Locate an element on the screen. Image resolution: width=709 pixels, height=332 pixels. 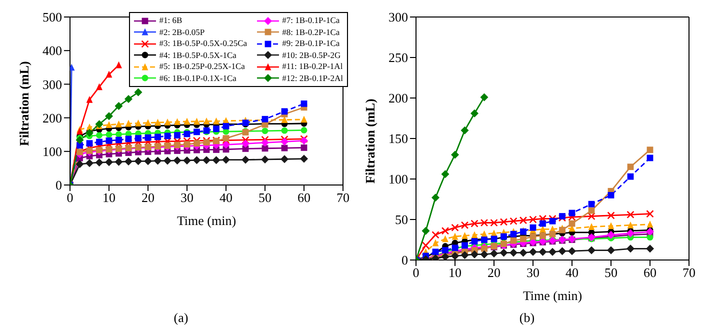
legend-label: #7: 1B-0.1P-1Ca is located at coordinates (311, 20).